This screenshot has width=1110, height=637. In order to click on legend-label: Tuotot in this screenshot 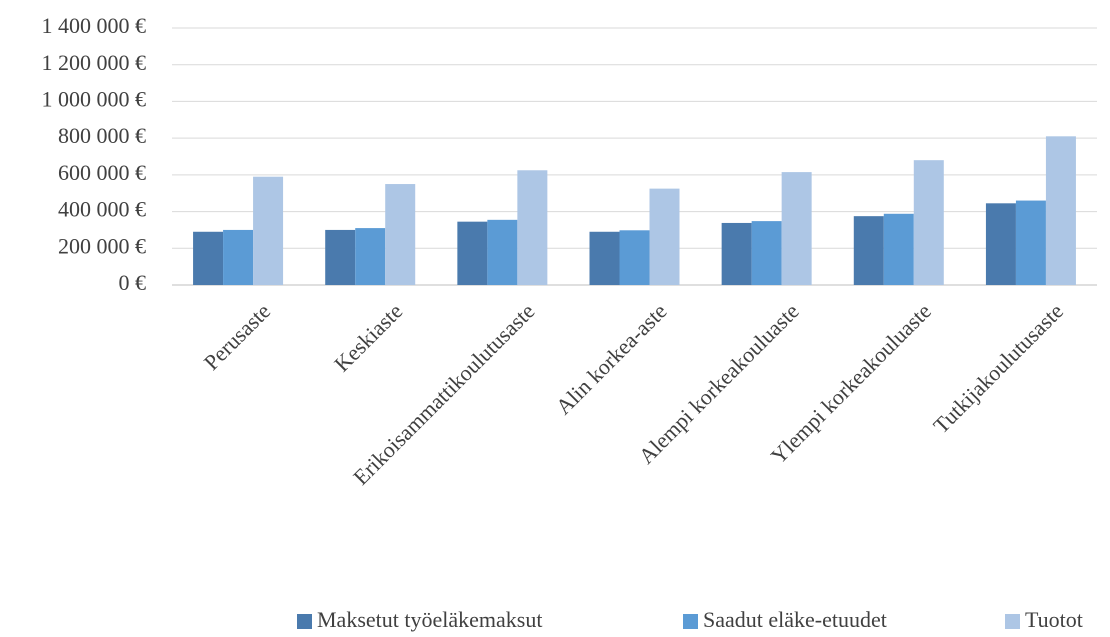, I will do `click(1054, 619)`.